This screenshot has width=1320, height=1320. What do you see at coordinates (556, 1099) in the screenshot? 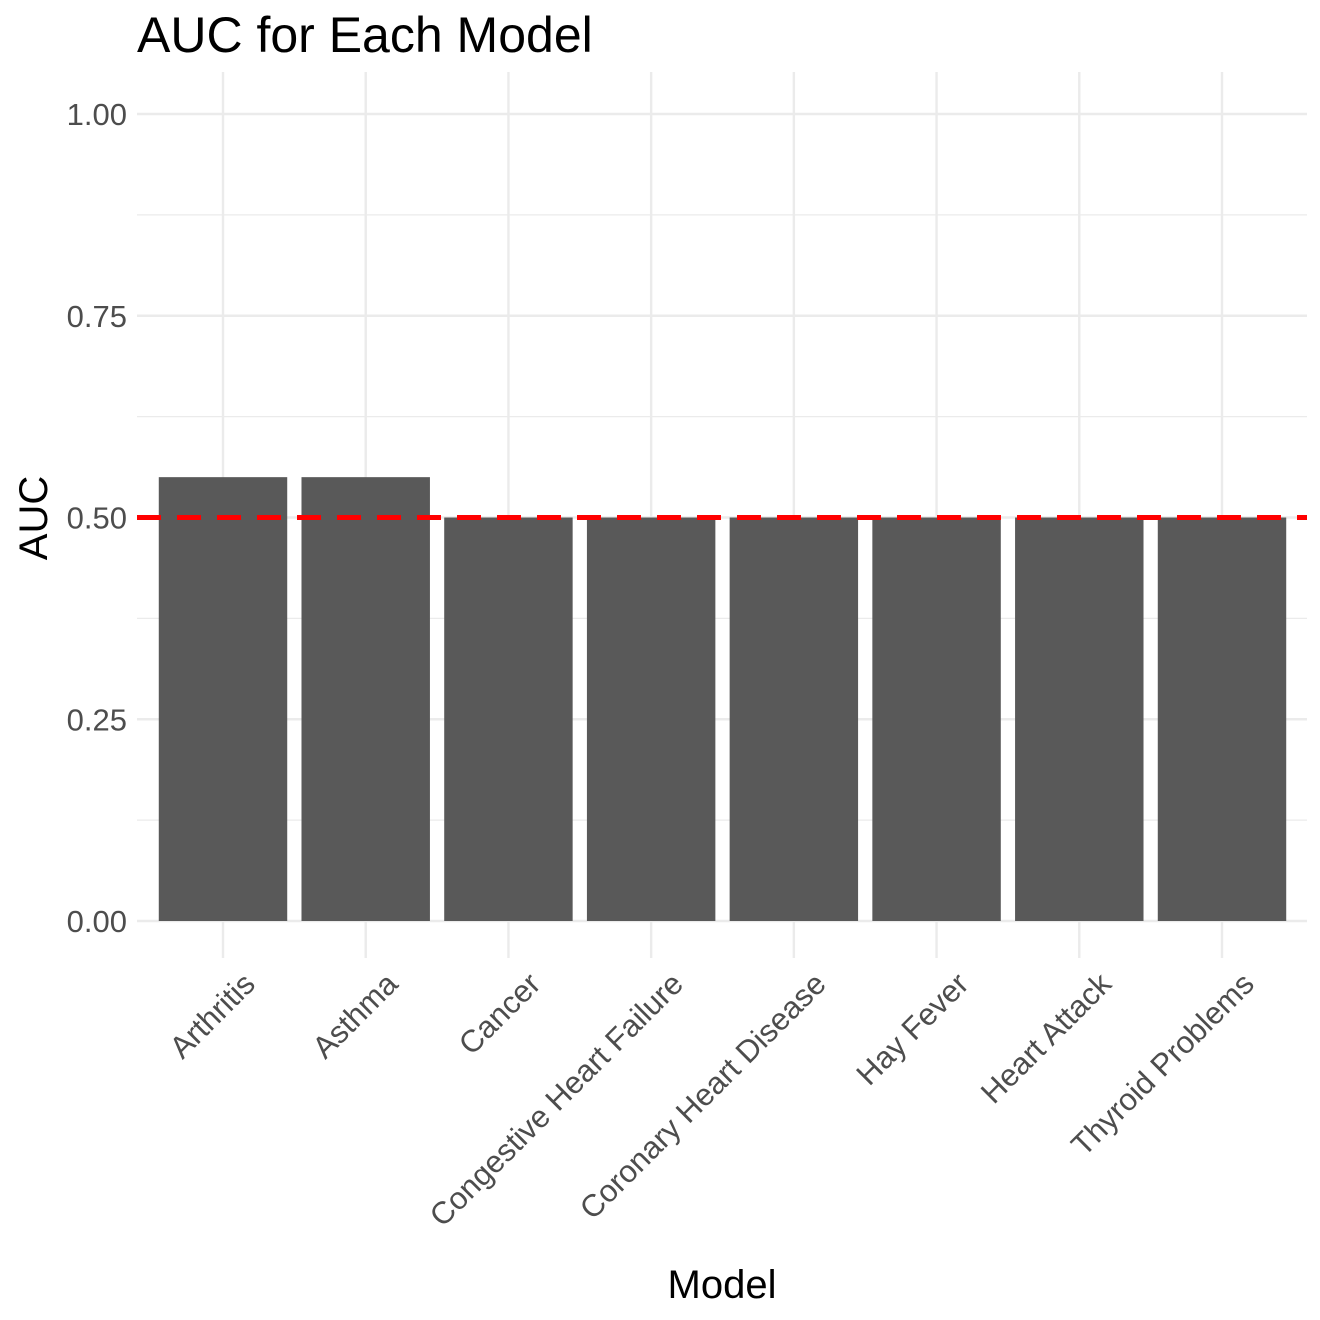
I see `x-tick-label: Congestive Heart Failure` at bounding box center [556, 1099].